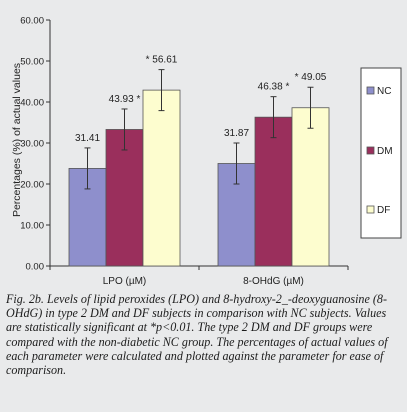 Image resolution: width=407 pixels, height=412 pixels. Describe the element at coordinates (125, 99) in the screenshot. I see `data-label: 43.93 *` at that location.